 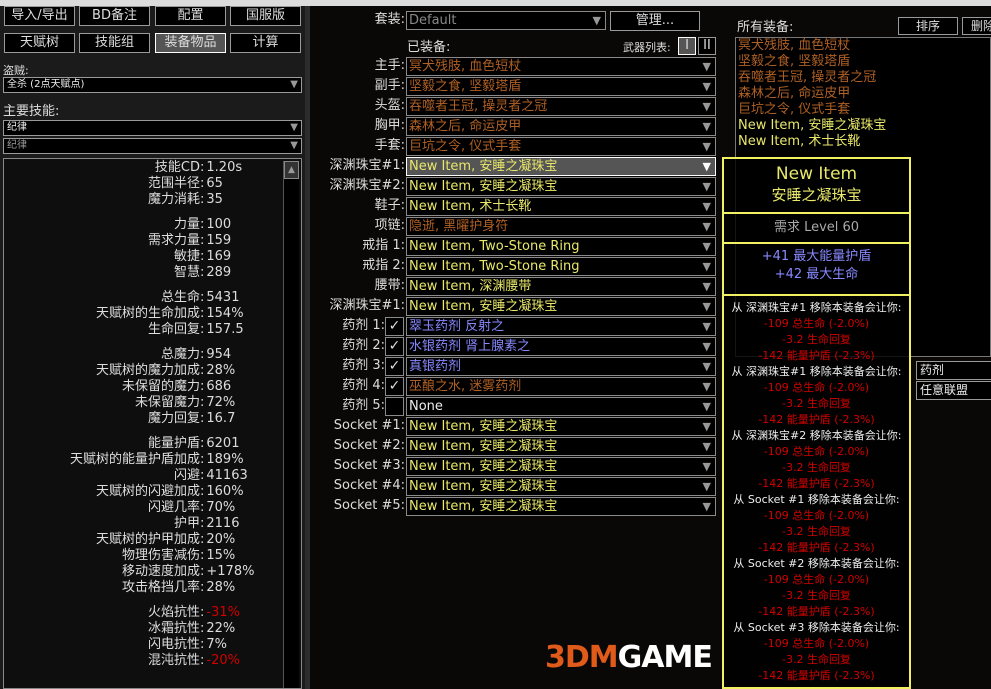 What do you see at coordinates (180, 354) in the screenshot?
I see `stat-label: 总魔力` at bounding box center [180, 354].